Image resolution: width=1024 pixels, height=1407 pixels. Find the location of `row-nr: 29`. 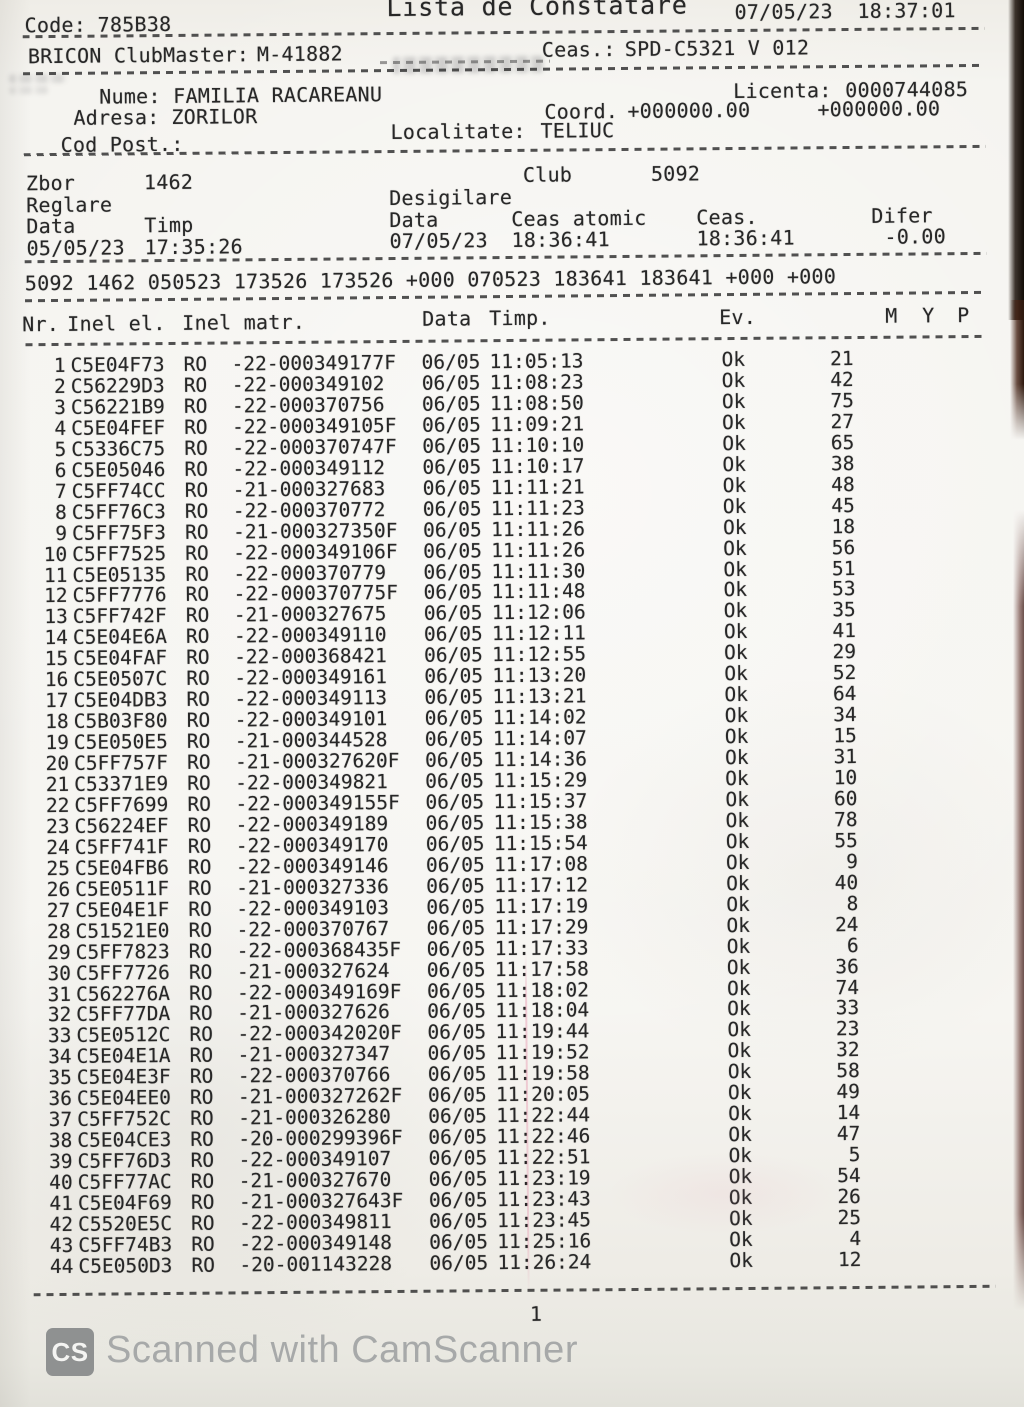

row-nr: 29 is located at coordinates (59, 952).